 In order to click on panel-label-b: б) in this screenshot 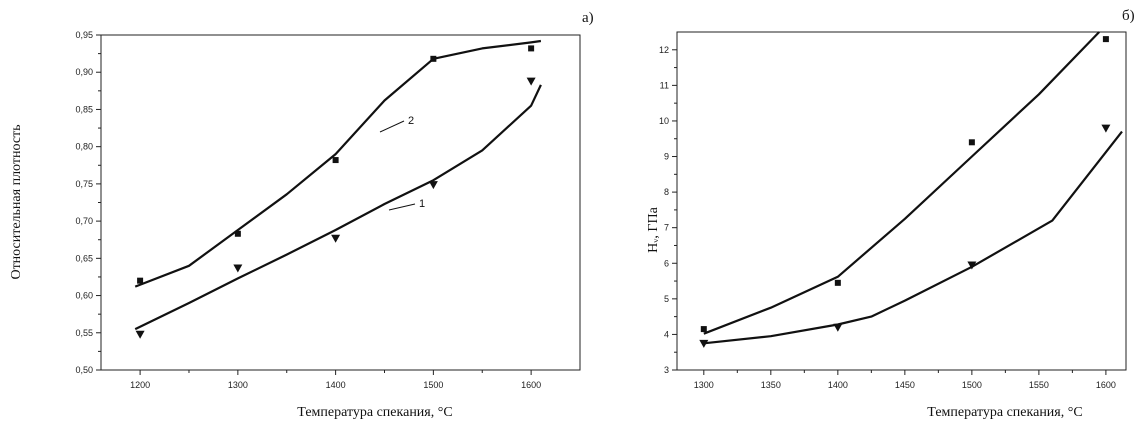, I will do `click(1128, 16)`.